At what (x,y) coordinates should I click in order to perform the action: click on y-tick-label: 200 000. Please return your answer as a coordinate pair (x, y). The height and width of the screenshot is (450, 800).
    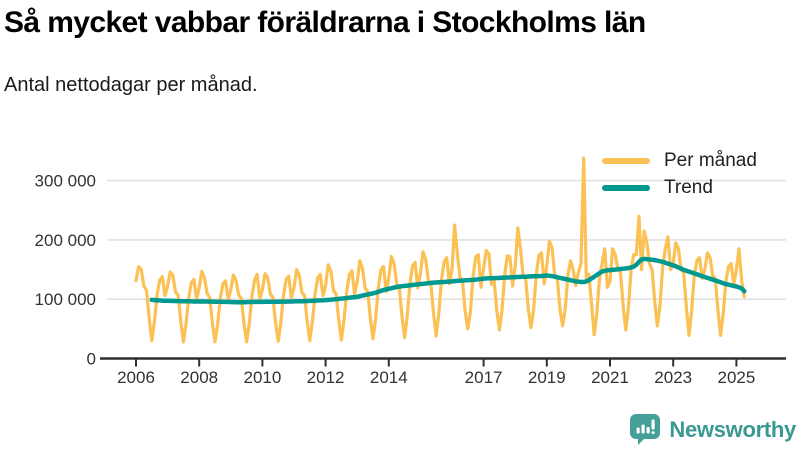
    Looking at the image, I should click on (65, 240).